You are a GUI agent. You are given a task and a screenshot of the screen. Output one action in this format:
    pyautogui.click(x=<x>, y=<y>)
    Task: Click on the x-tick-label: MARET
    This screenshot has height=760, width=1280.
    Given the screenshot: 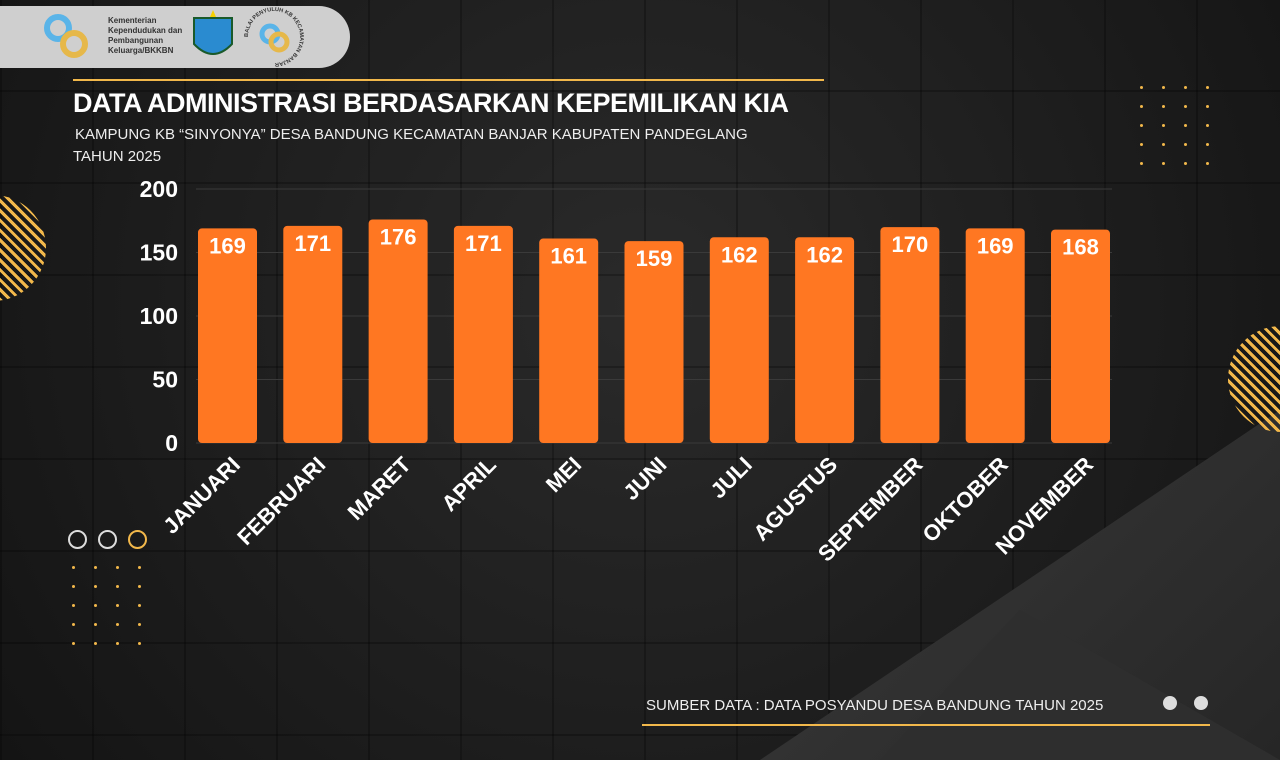 What is the action you would take?
    pyautogui.click(x=379, y=487)
    